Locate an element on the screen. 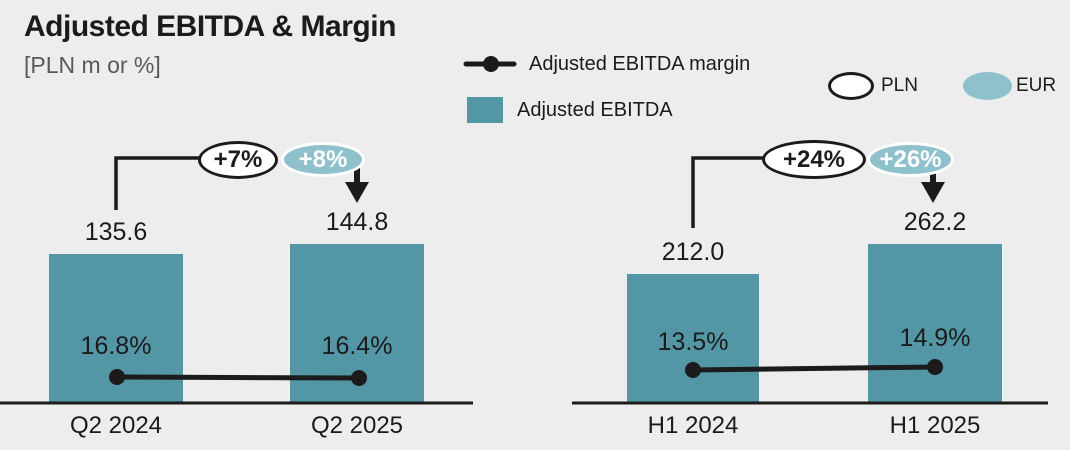  legend-ebitda-label: Adjusted EBITDA is located at coordinates (595, 110).